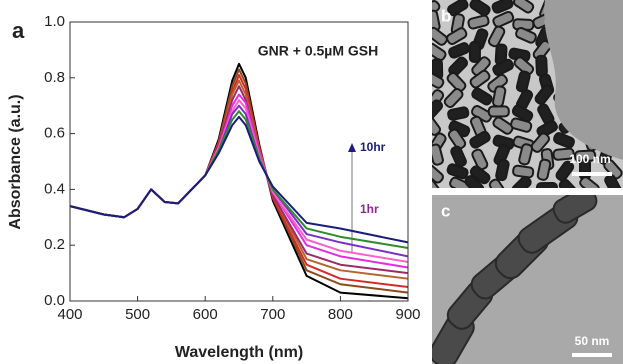 This screenshot has height=364, width=623. Describe the element at coordinates (373, 147) in the screenshot. I see `arrow-label-top: 10hr` at that location.